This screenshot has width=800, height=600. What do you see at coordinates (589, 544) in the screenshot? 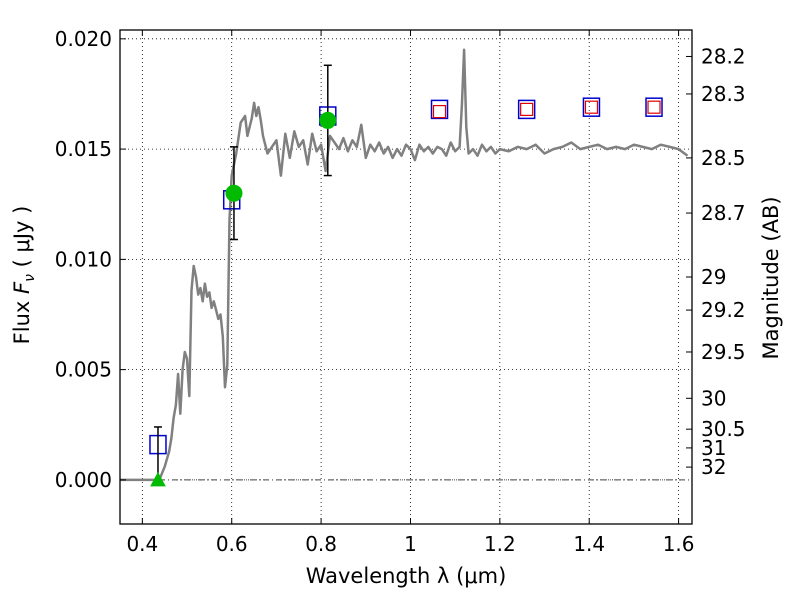
I see `x-tick-label: 1.4` at bounding box center [589, 544].